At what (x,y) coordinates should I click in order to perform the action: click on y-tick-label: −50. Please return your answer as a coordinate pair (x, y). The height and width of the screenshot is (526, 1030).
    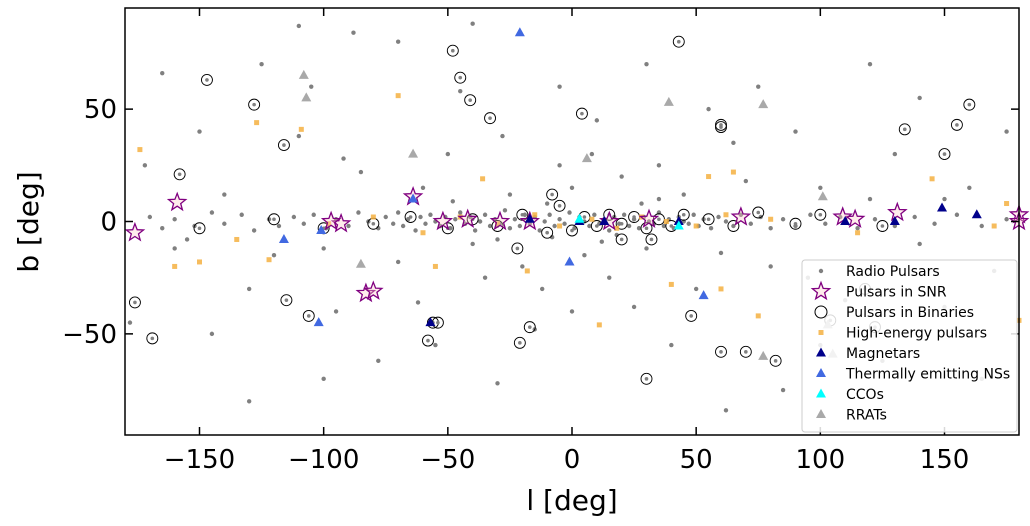
    Looking at the image, I should click on (89, 335).